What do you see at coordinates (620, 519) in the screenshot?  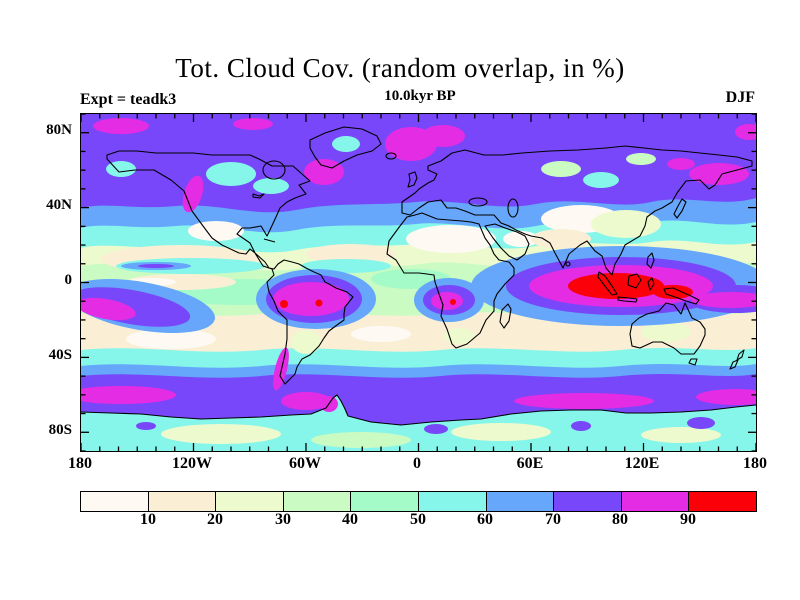 I see `colorbar-tick-80: 80` at bounding box center [620, 519].